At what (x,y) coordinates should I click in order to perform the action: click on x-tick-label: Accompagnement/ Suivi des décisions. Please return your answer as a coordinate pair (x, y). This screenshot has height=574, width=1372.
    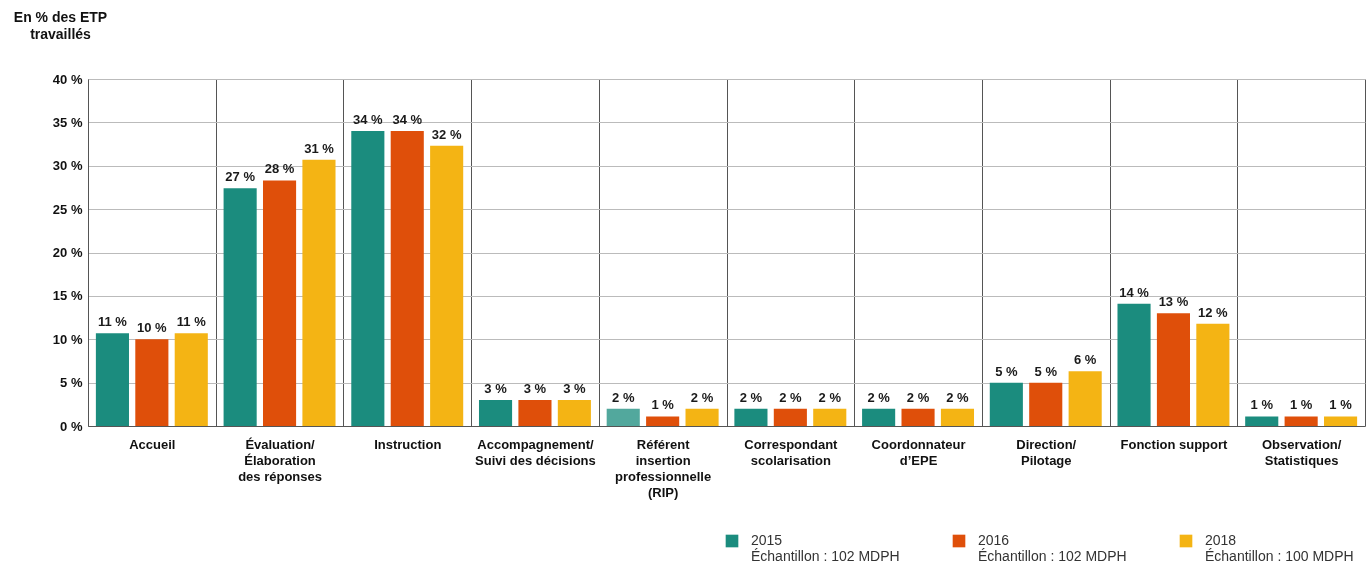
    Looking at the image, I should click on (535, 452).